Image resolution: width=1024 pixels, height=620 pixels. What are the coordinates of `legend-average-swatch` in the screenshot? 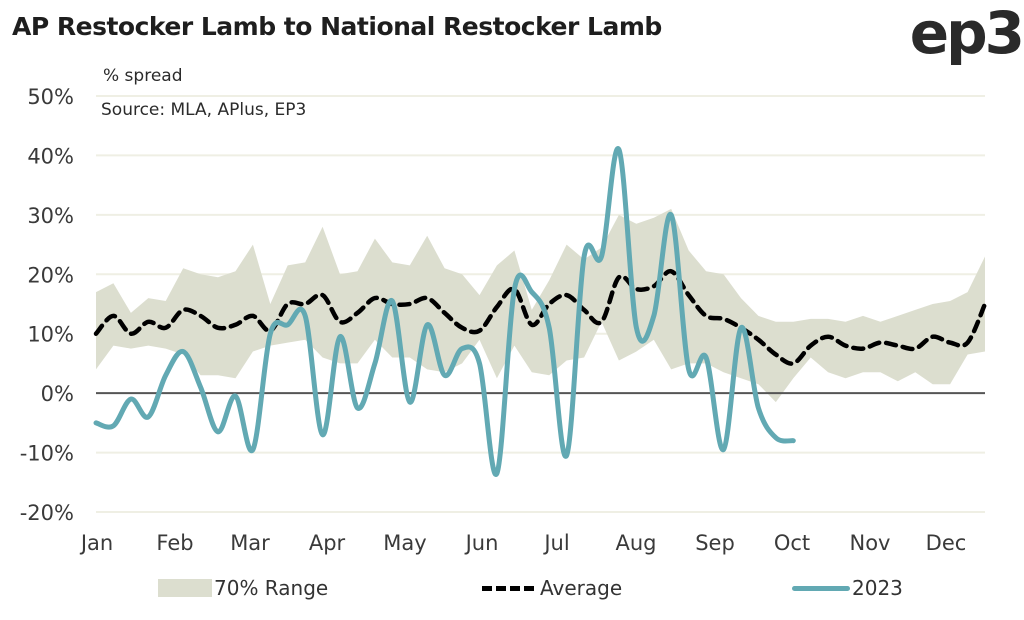 It's located at (508, 588).